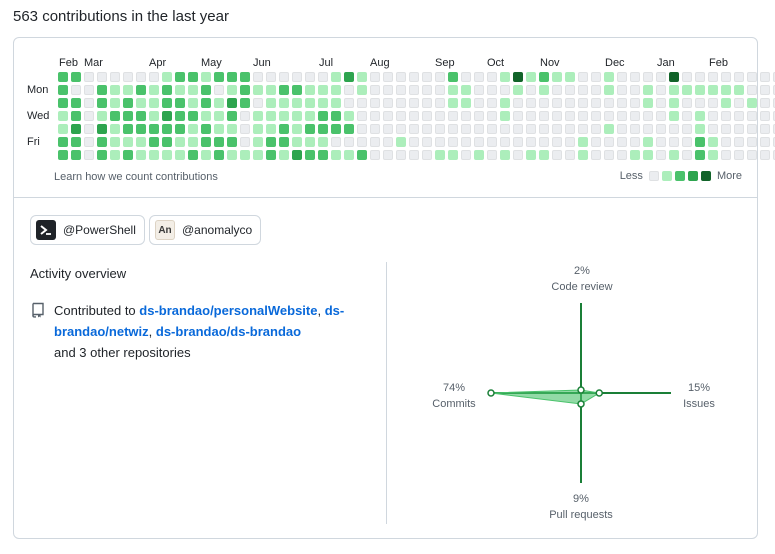  I want to click on repo-link-personalwebsite: ds-brandao/personalWebsite, so click(228, 310).